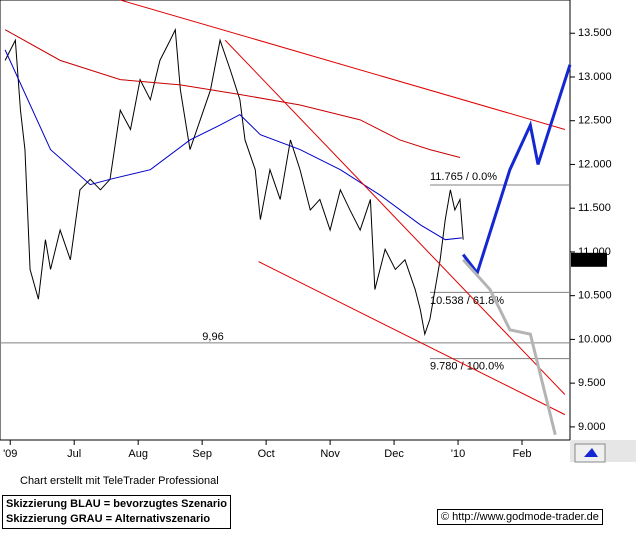 This screenshot has height=534, width=636. Describe the element at coordinates (74, 454) in the screenshot. I see `x-tick-label: Jul` at that location.